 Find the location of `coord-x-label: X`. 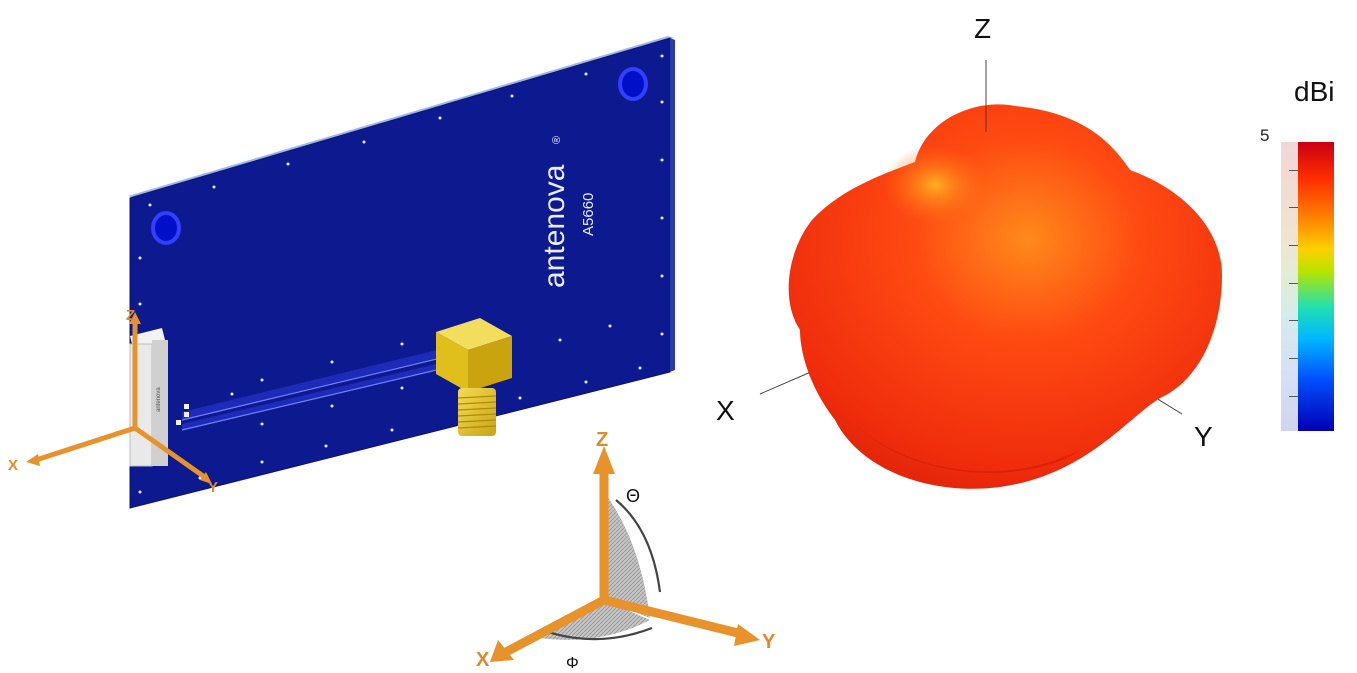

coord-x-label: X is located at coordinates (483, 660).